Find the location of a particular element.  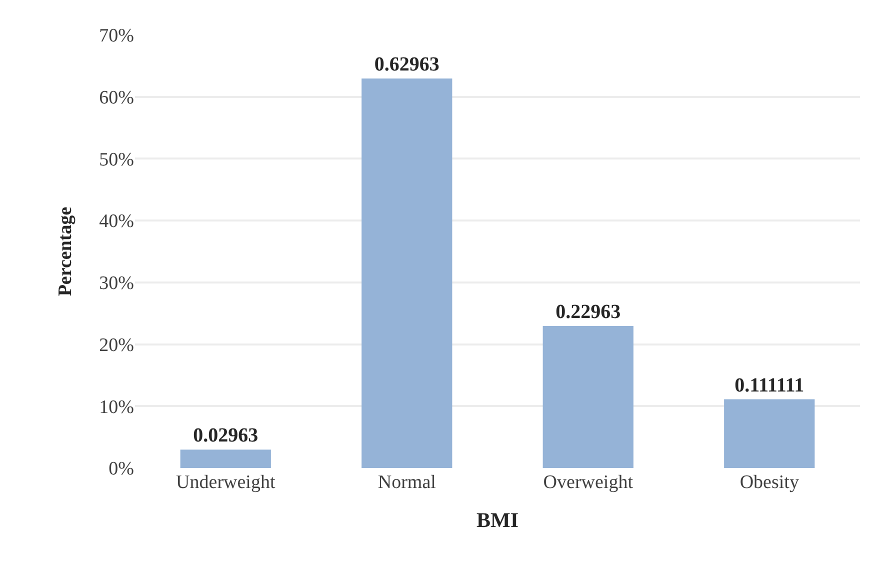

y-tick-label: 60% is located at coordinates (116, 98).